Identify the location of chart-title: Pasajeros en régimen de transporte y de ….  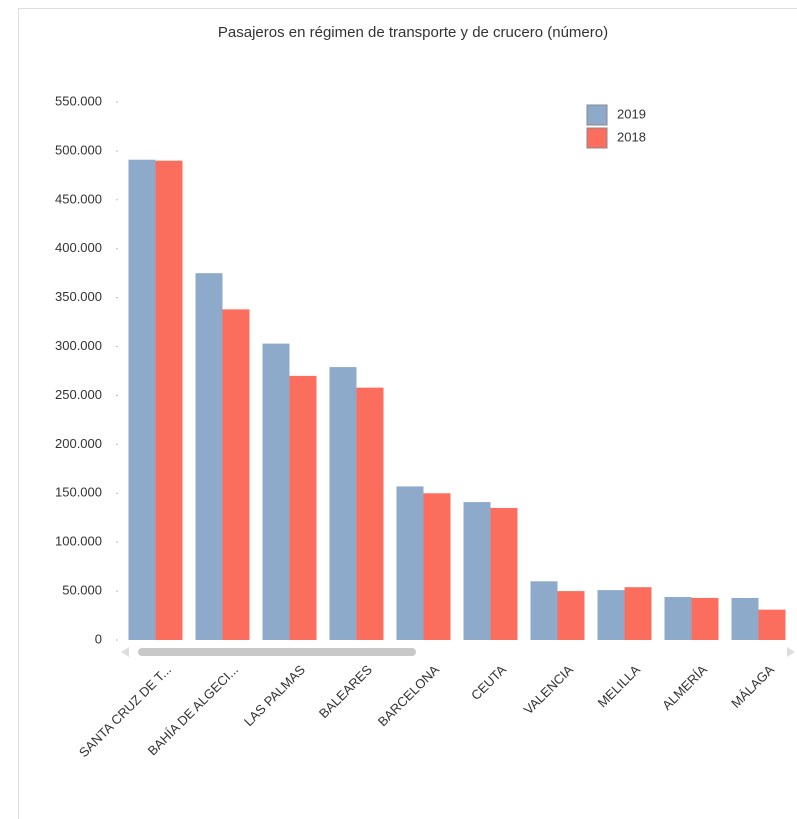
(413, 32).